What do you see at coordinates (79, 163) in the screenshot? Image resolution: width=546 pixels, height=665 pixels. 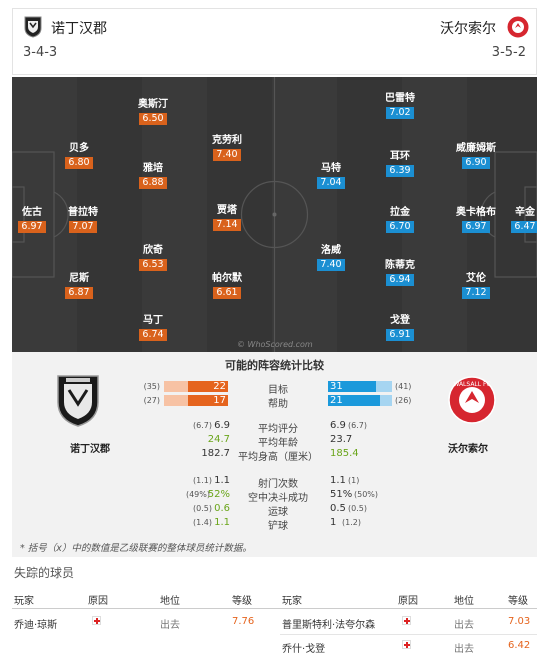 I see `player-rating: 6.80` at bounding box center [79, 163].